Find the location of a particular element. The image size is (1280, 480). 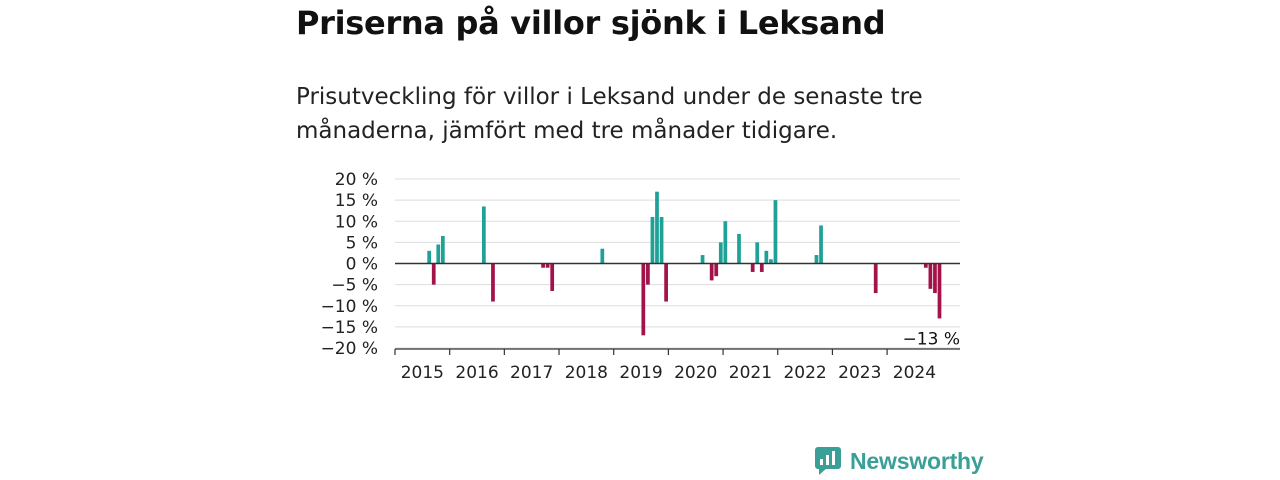

x-tick-label: 2019 is located at coordinates (640, 373).